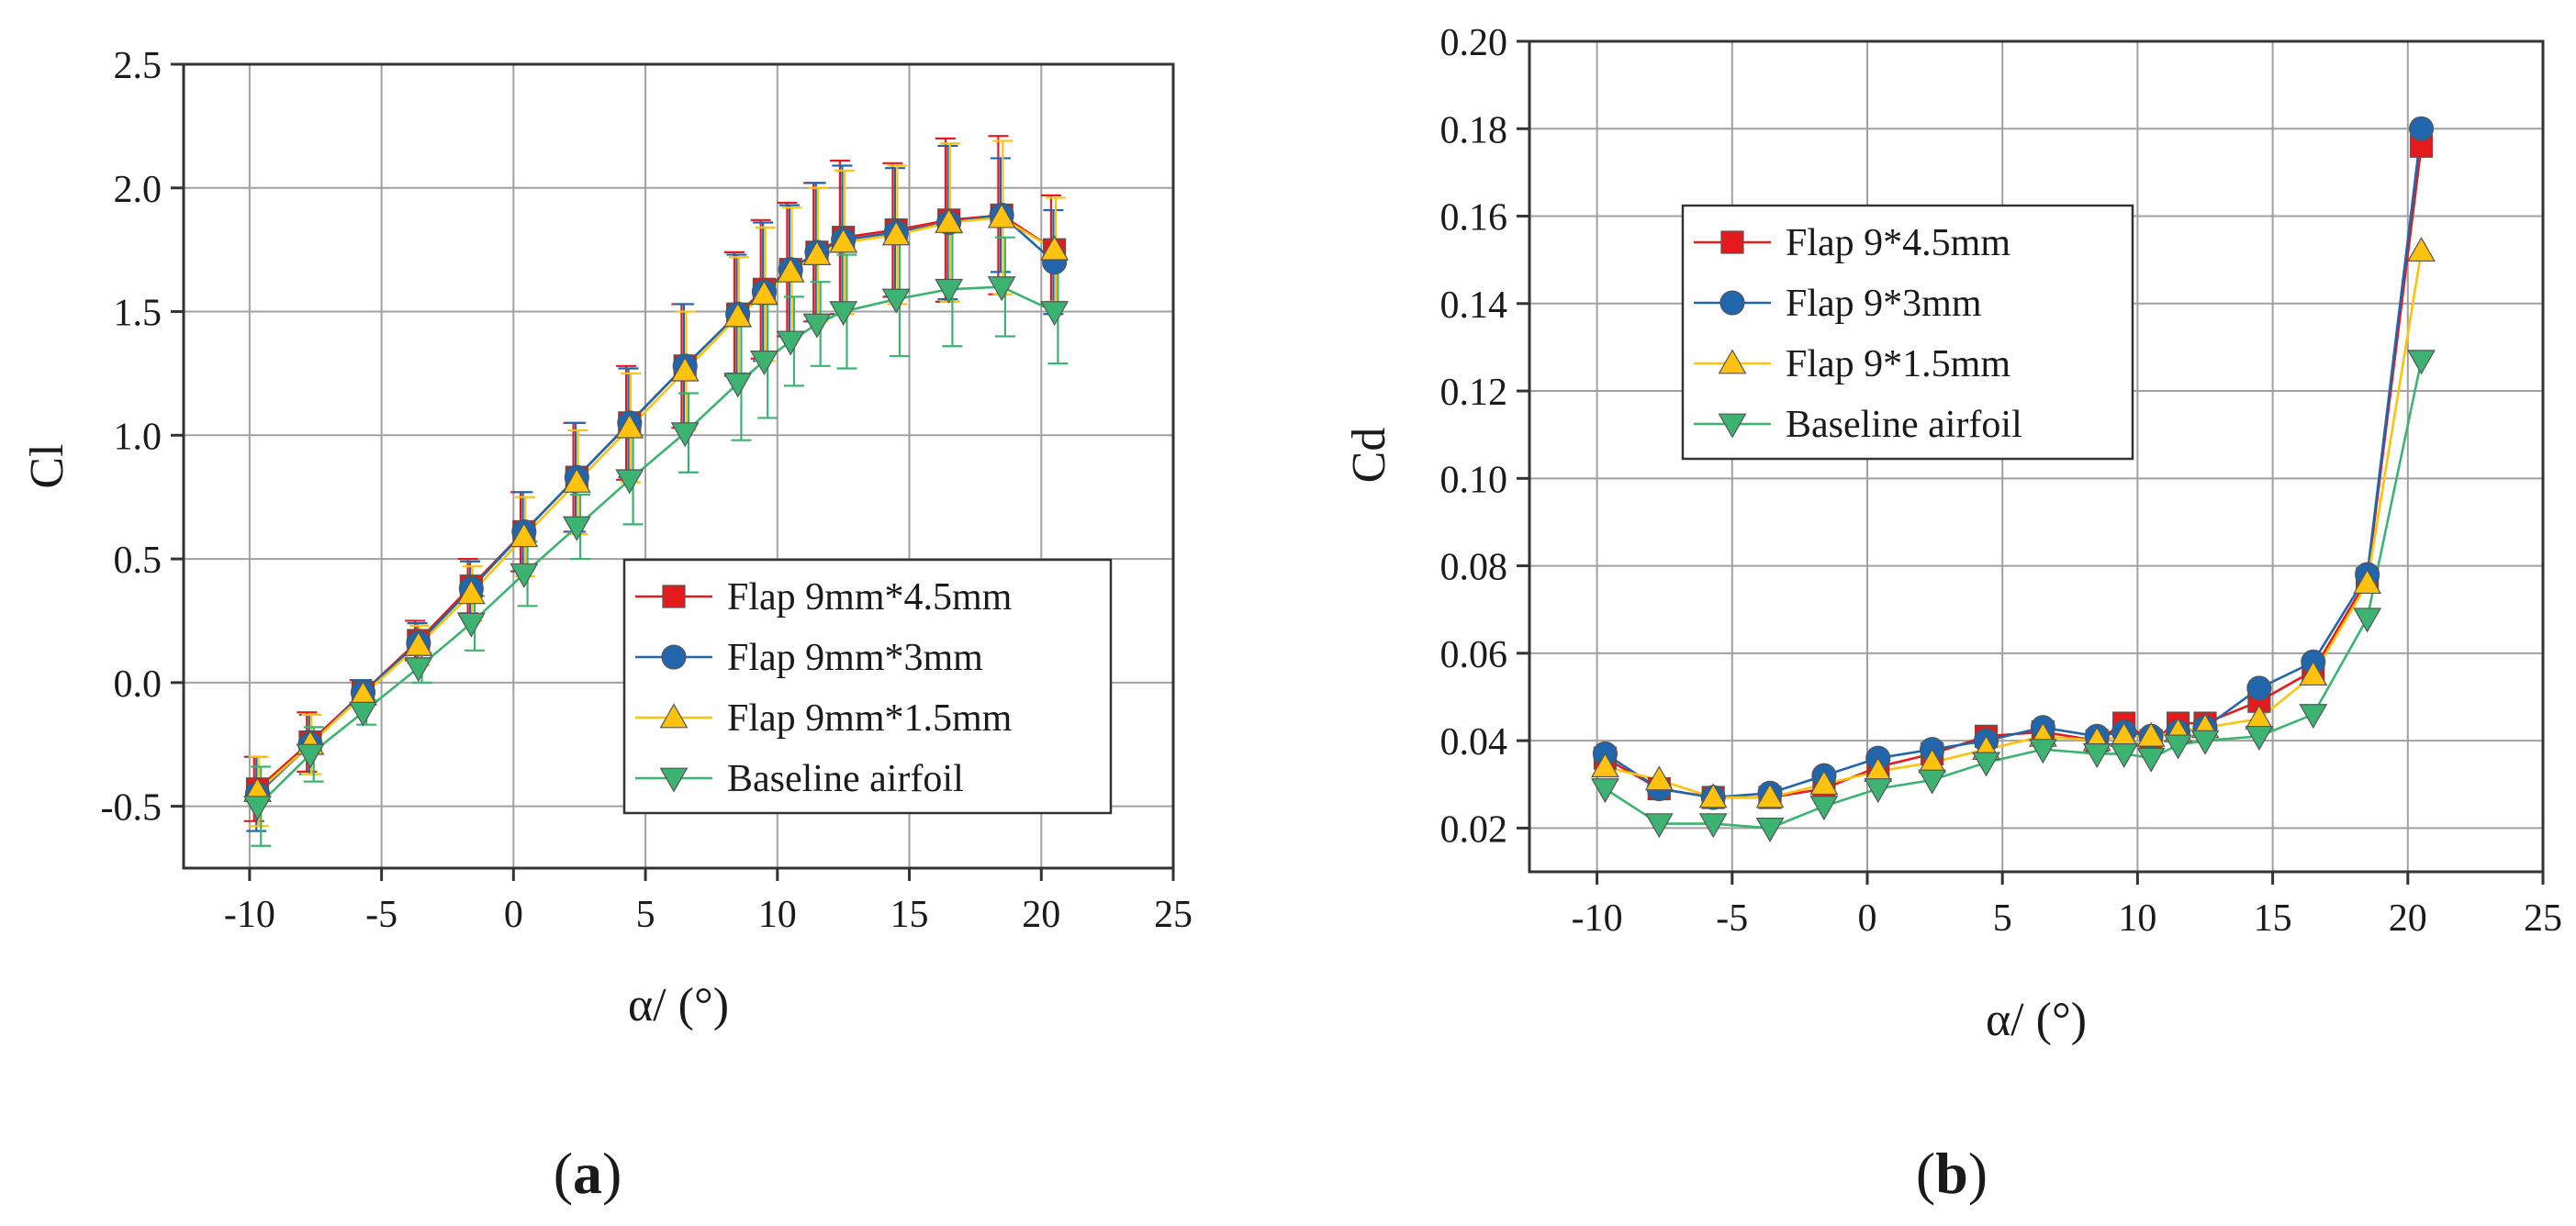  I want to click on panel-b-y-axis-title: Cd, so click(1369, 456).